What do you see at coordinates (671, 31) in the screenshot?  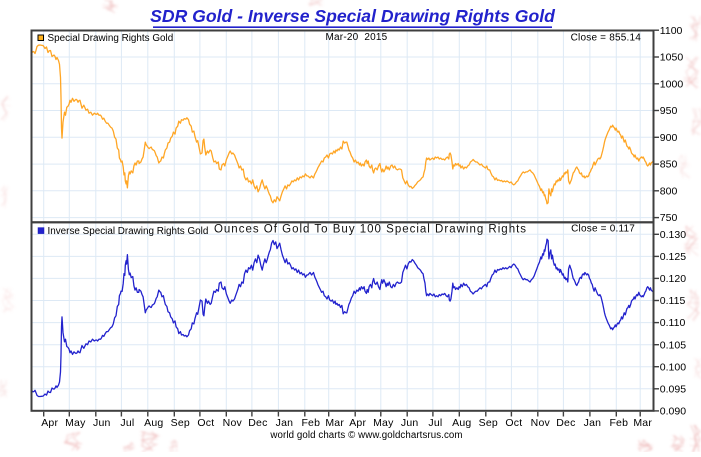 I see `svg-text: 1100` at bounding box center [671, 31].